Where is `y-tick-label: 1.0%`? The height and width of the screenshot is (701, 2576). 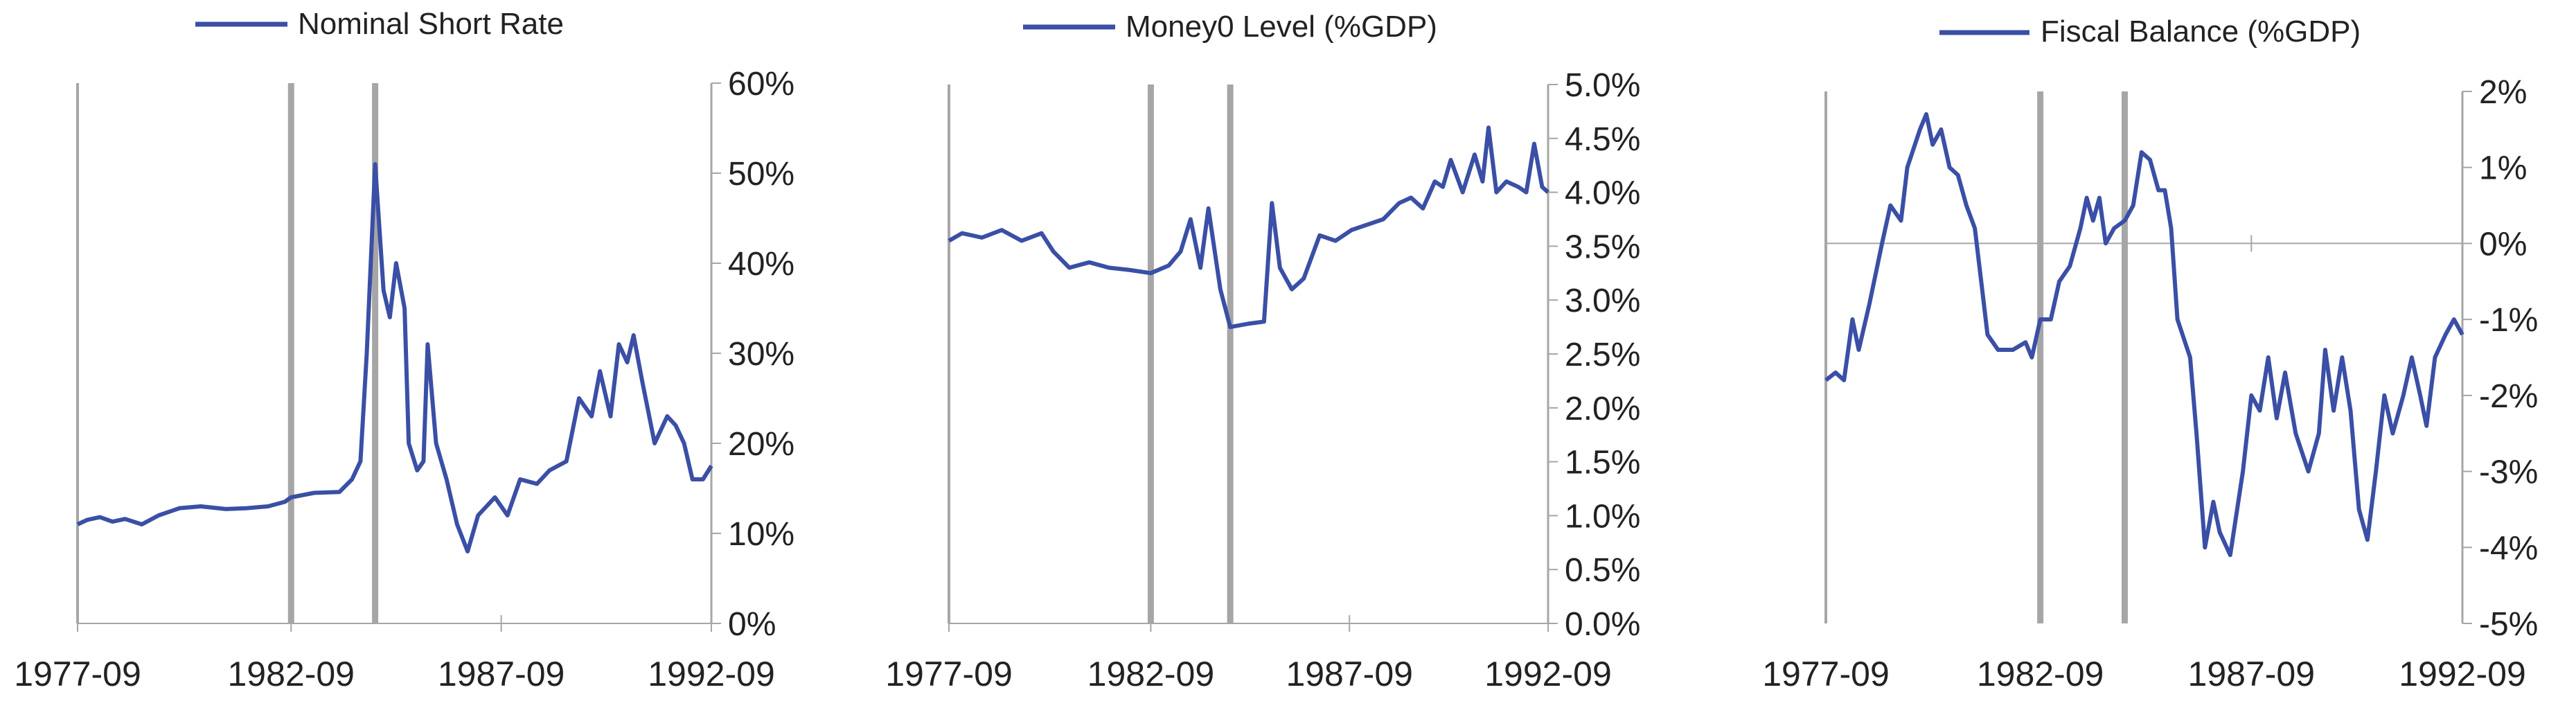
y-tick-label: 1.0% is located at coordinates (1602, 516).